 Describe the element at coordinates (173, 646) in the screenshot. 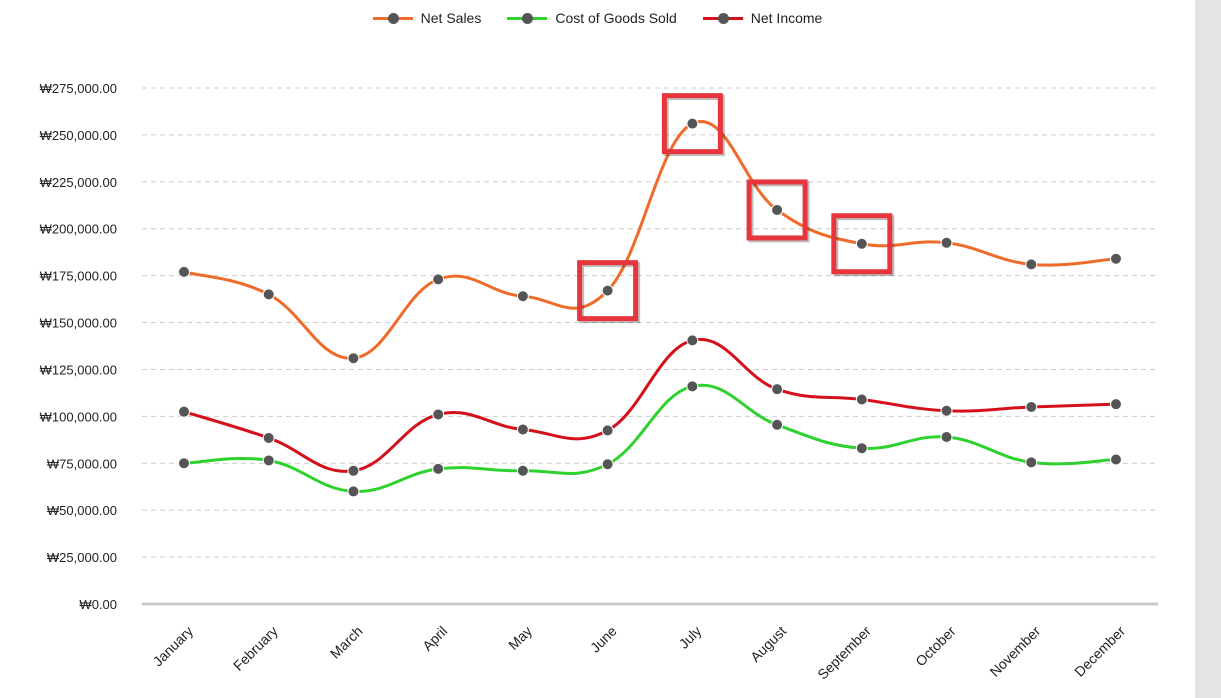

I see `x-tick-label: January` at that location.